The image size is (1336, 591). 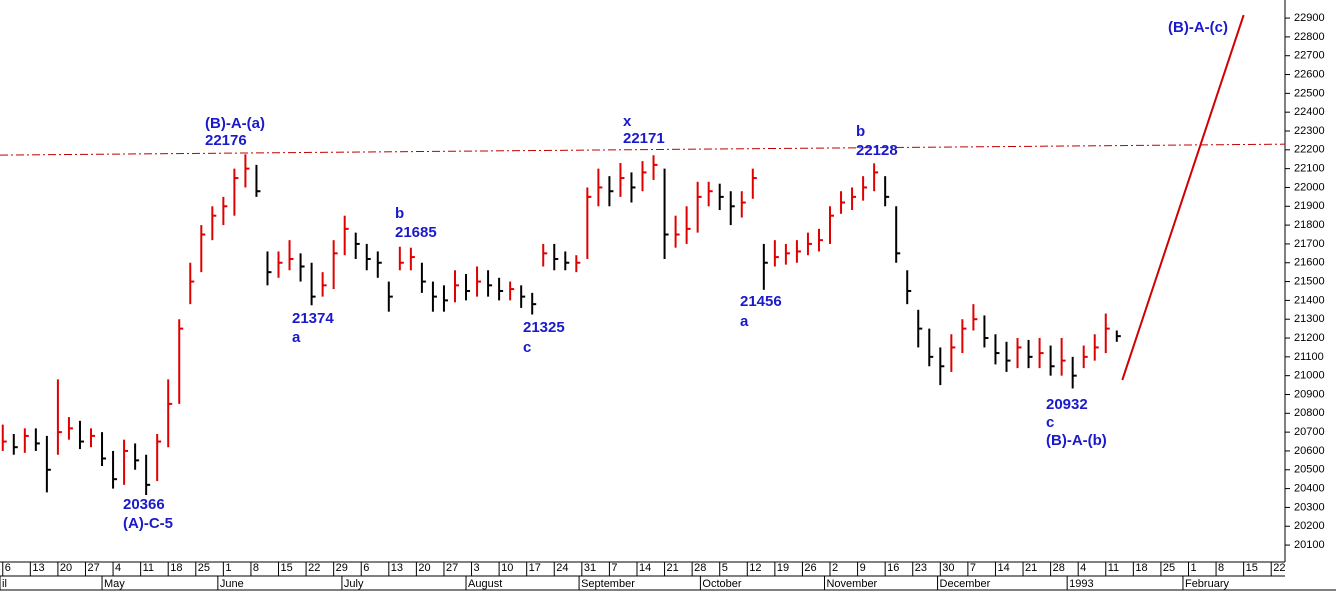 What do you see at coordinates (535, 568) in the screenshot?
I see `x-tick-label: 17` at bounding box center [535, 568].